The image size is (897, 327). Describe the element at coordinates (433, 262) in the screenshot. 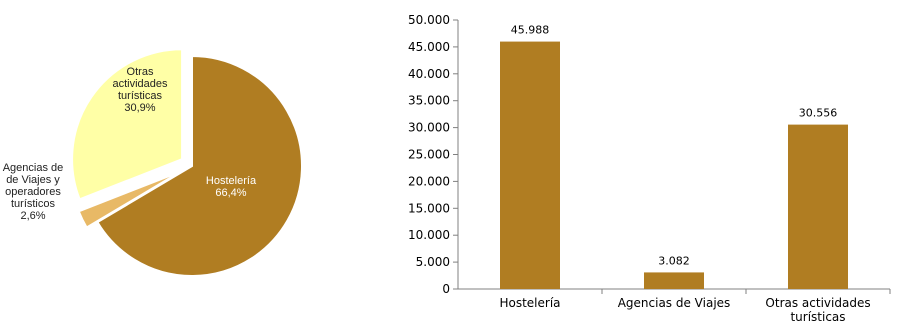

I see `y-tick-label: 5.000` at that location.